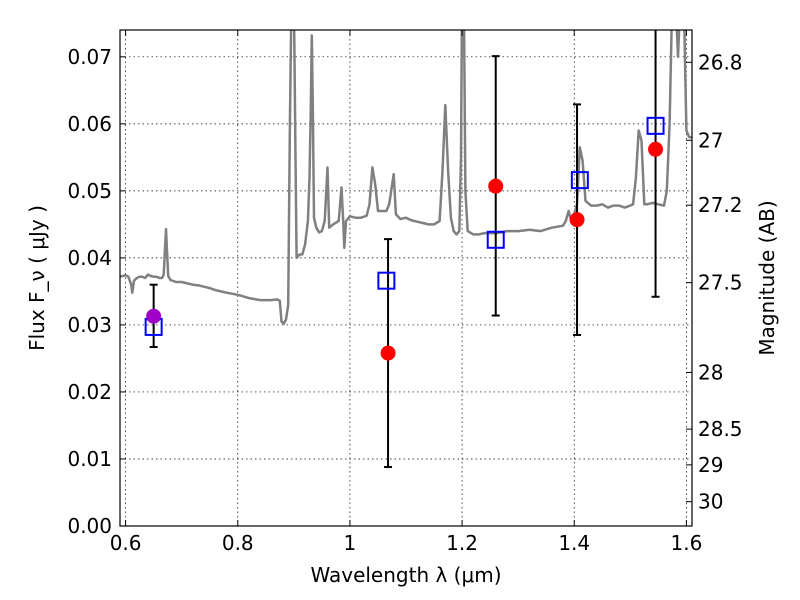 The width and height of the screenshot is (800, 600). What do you see at coordinates (89, 124) in the screenshot?
I see `y-tick-label: 0.06` at bounding box center [89, 124].